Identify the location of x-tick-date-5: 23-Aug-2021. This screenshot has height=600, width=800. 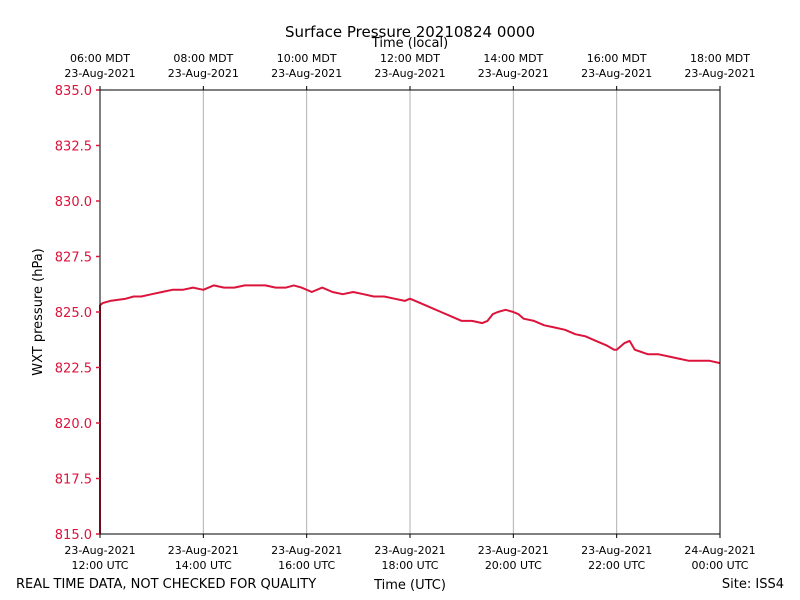
(616, 550).